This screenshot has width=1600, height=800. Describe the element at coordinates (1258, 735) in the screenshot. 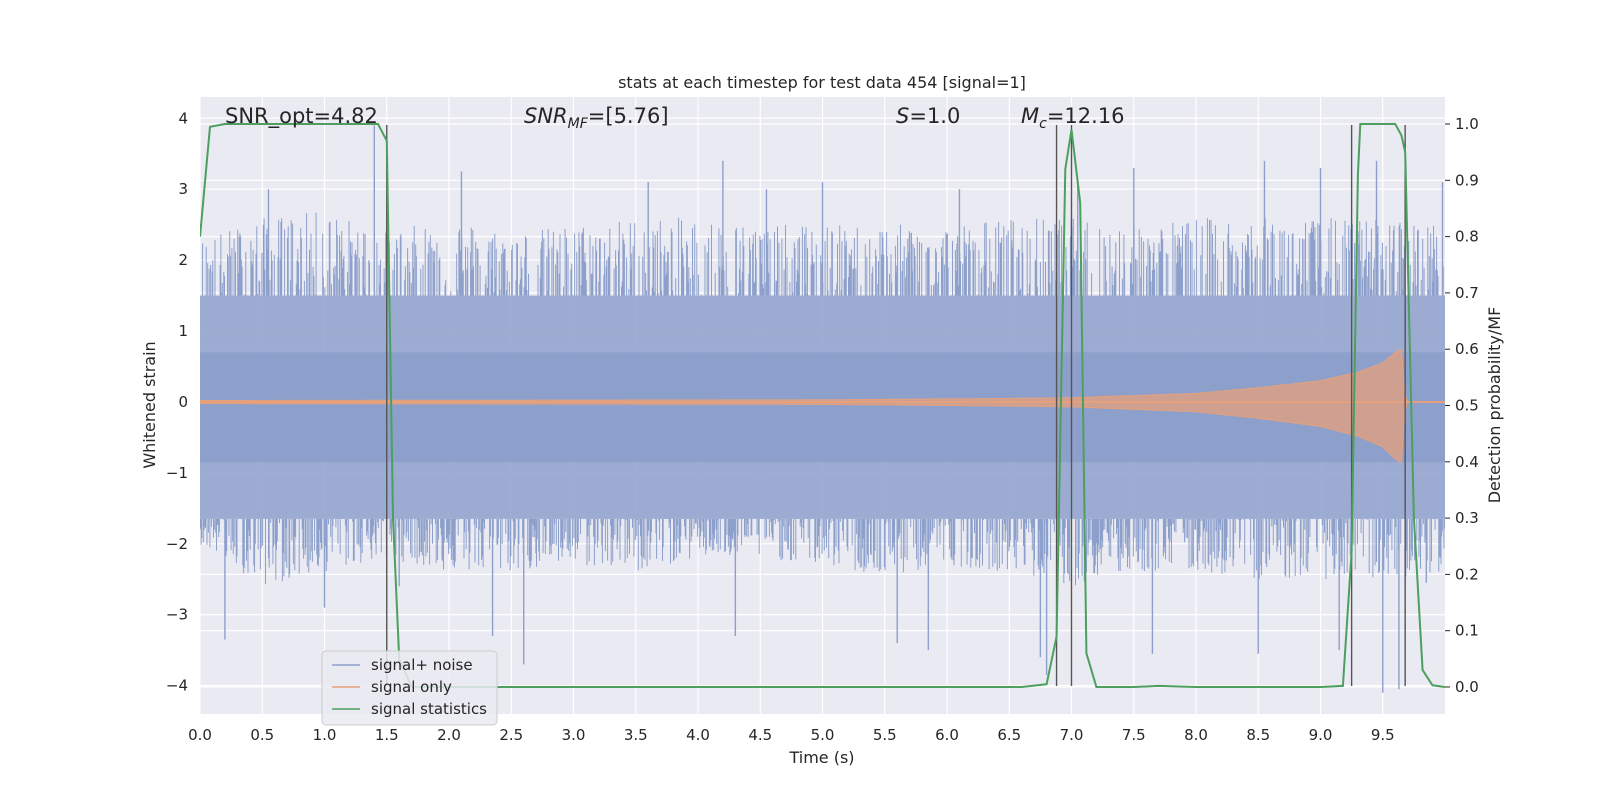

I see `x-tick-label-17: 8.5` at that location.